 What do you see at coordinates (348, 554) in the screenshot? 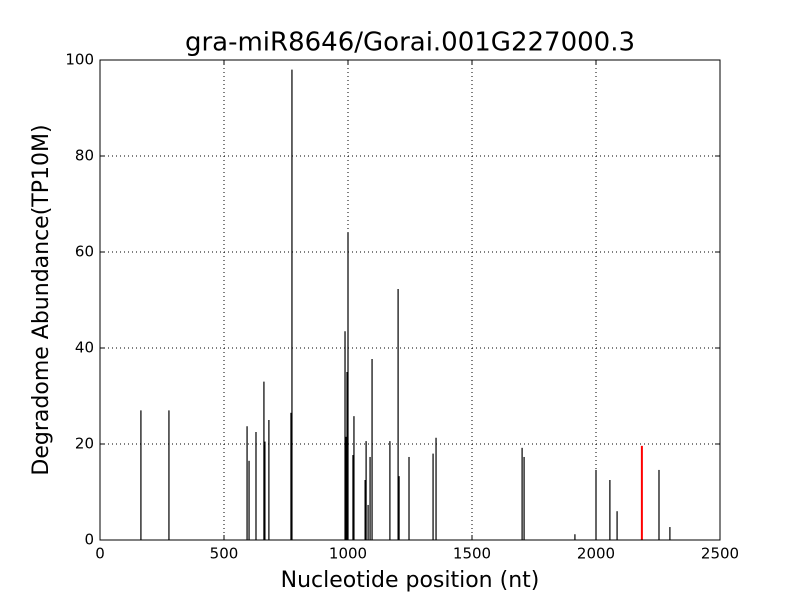
I see `x-tick-label: 1000` at bounding box center [348, 554].